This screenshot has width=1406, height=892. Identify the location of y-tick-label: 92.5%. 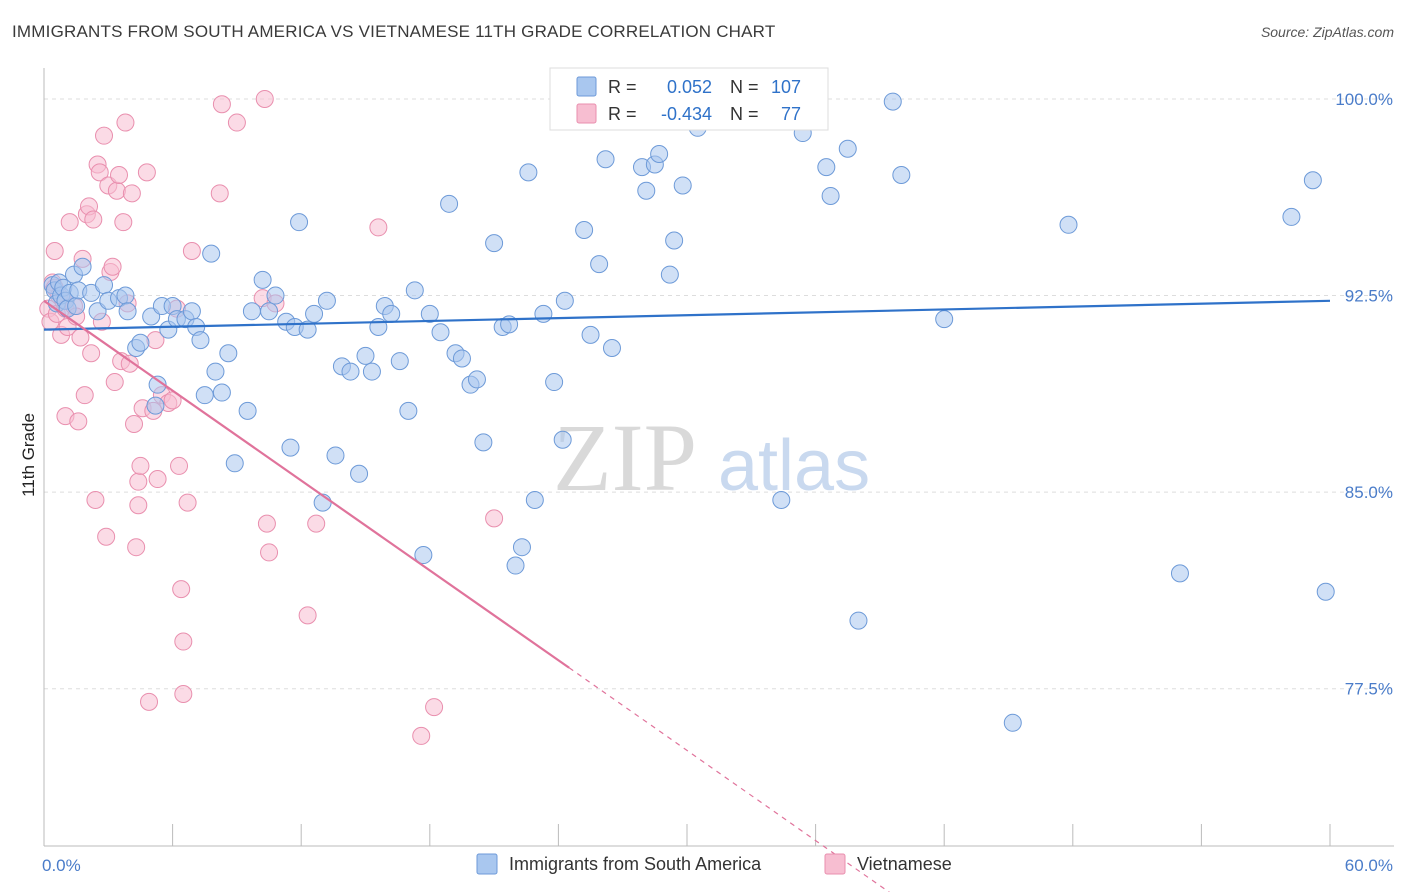
(1369, 296).